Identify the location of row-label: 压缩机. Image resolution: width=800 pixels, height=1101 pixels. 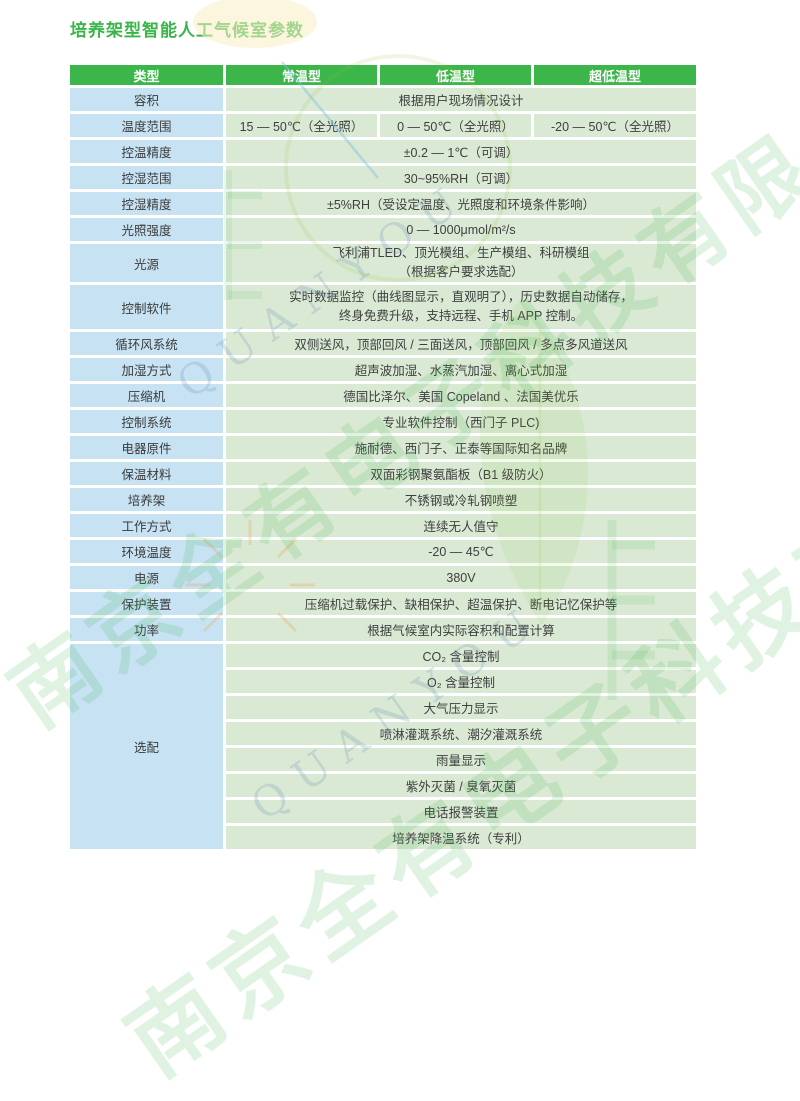
(146, 395).